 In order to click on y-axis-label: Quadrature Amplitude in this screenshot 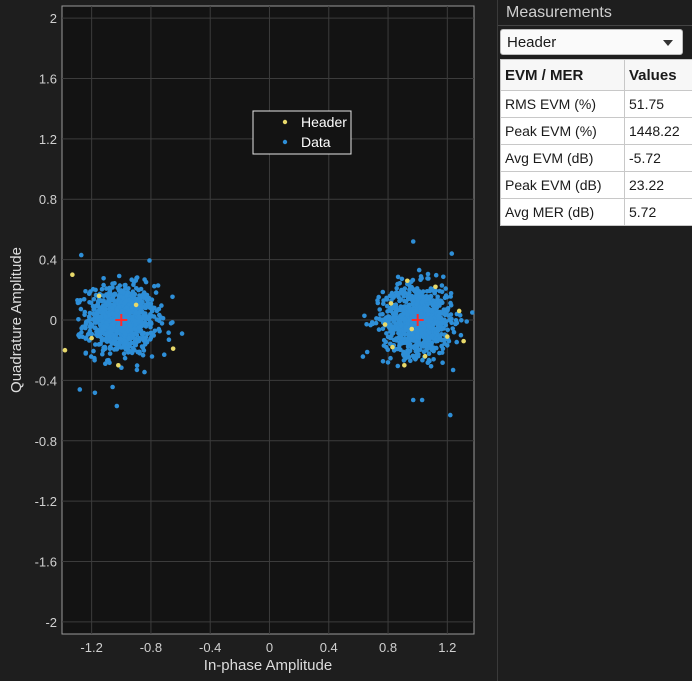, I will do `click(16, 320)`.